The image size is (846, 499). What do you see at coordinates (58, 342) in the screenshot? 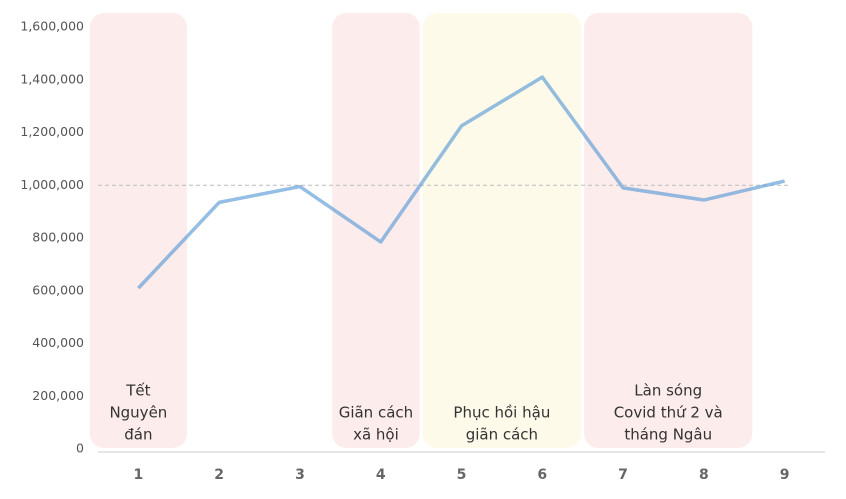
I see `y-tick-label: 400,000` at bounding box center [58, 342].